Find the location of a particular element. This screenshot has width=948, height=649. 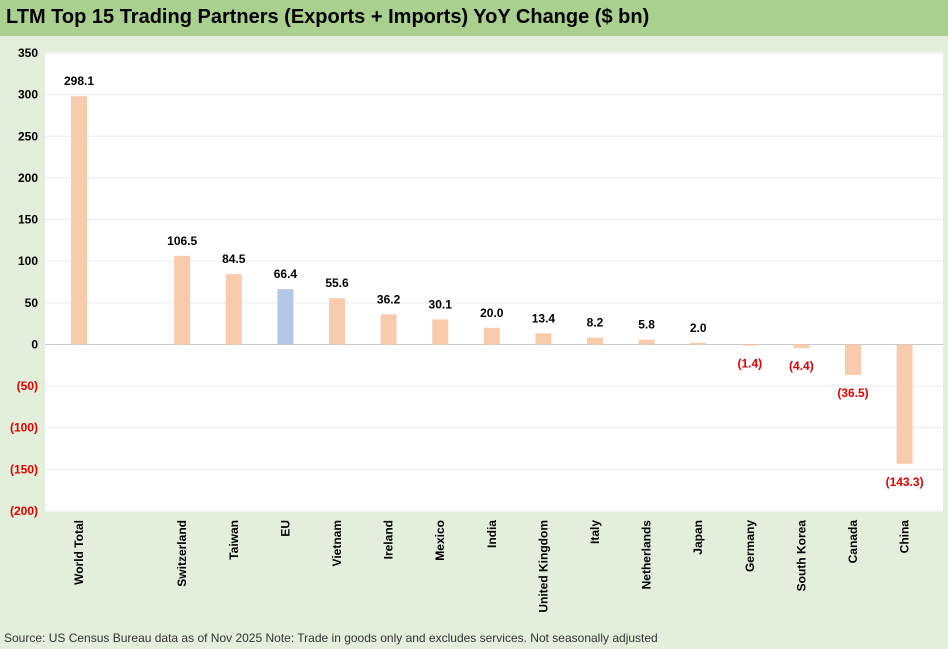

data-label: 13.4 is located at coordinates (544, 318).